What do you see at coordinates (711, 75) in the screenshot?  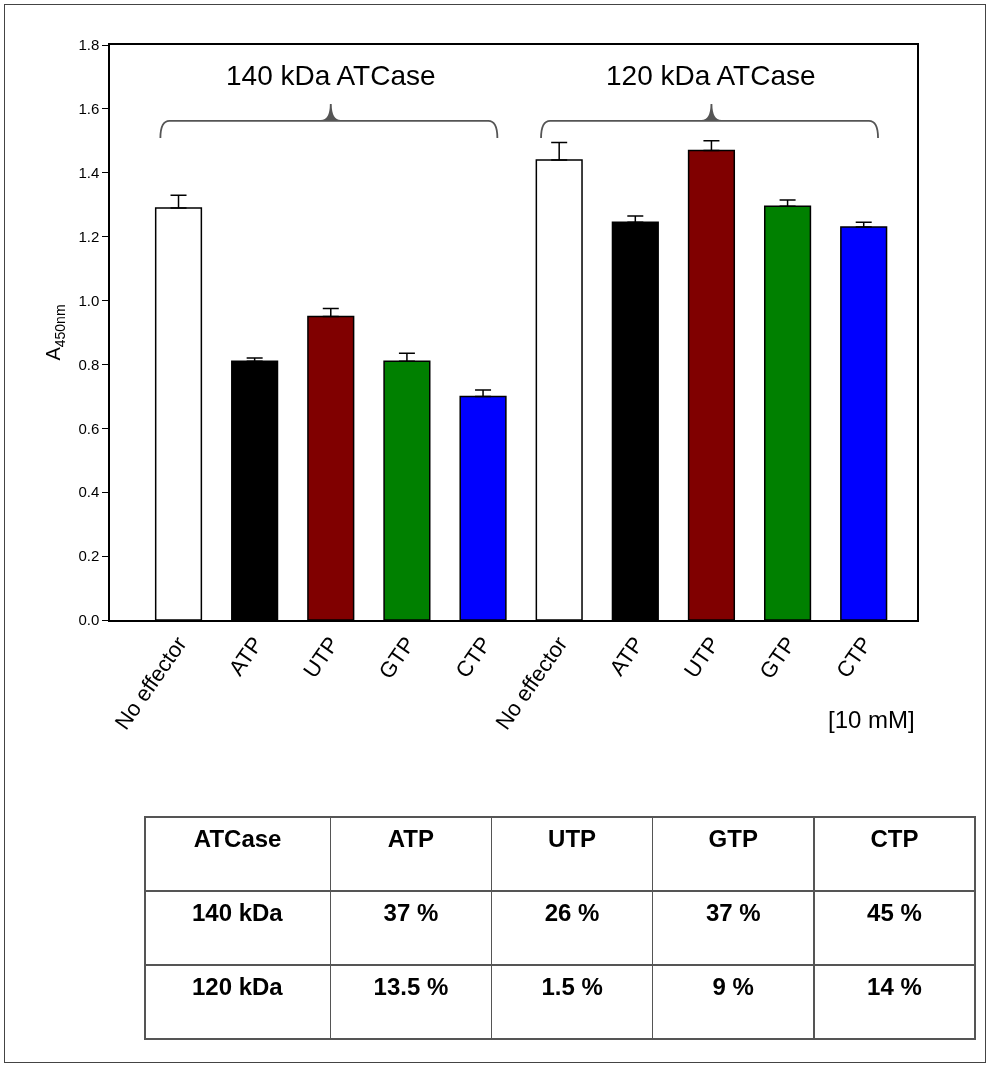 I see `annotation: 120 kDa ATCase` at bounding box center [711, 75].